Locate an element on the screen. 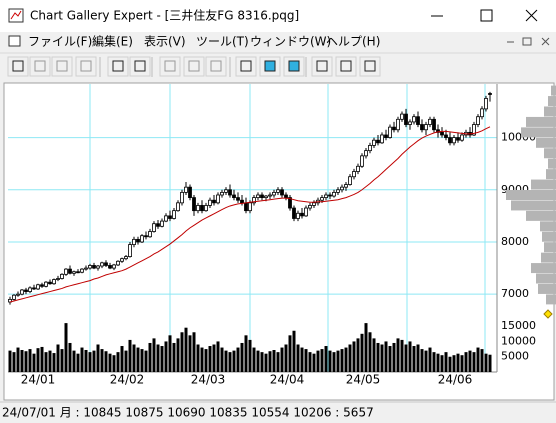 The width and height of the screenshot is (556, 423). x-tick-label: 24/06 is located at coordinates (455, 380).